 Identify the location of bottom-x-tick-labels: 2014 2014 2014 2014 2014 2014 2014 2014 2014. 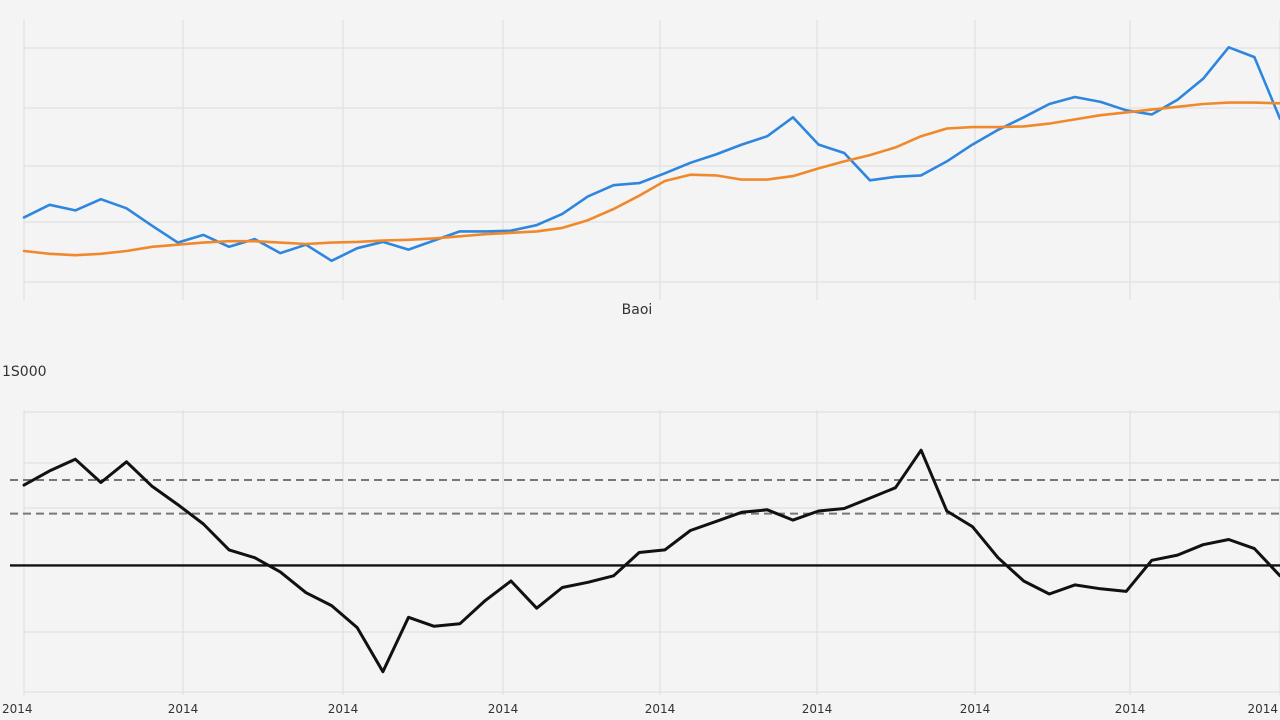
(640, 709).